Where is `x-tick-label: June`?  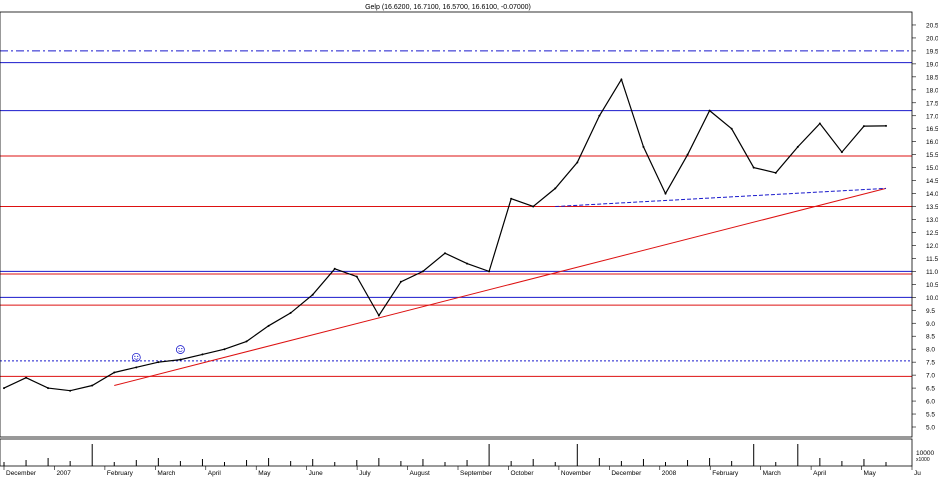
x-tick-label: June is located at coordinates (316, 473).